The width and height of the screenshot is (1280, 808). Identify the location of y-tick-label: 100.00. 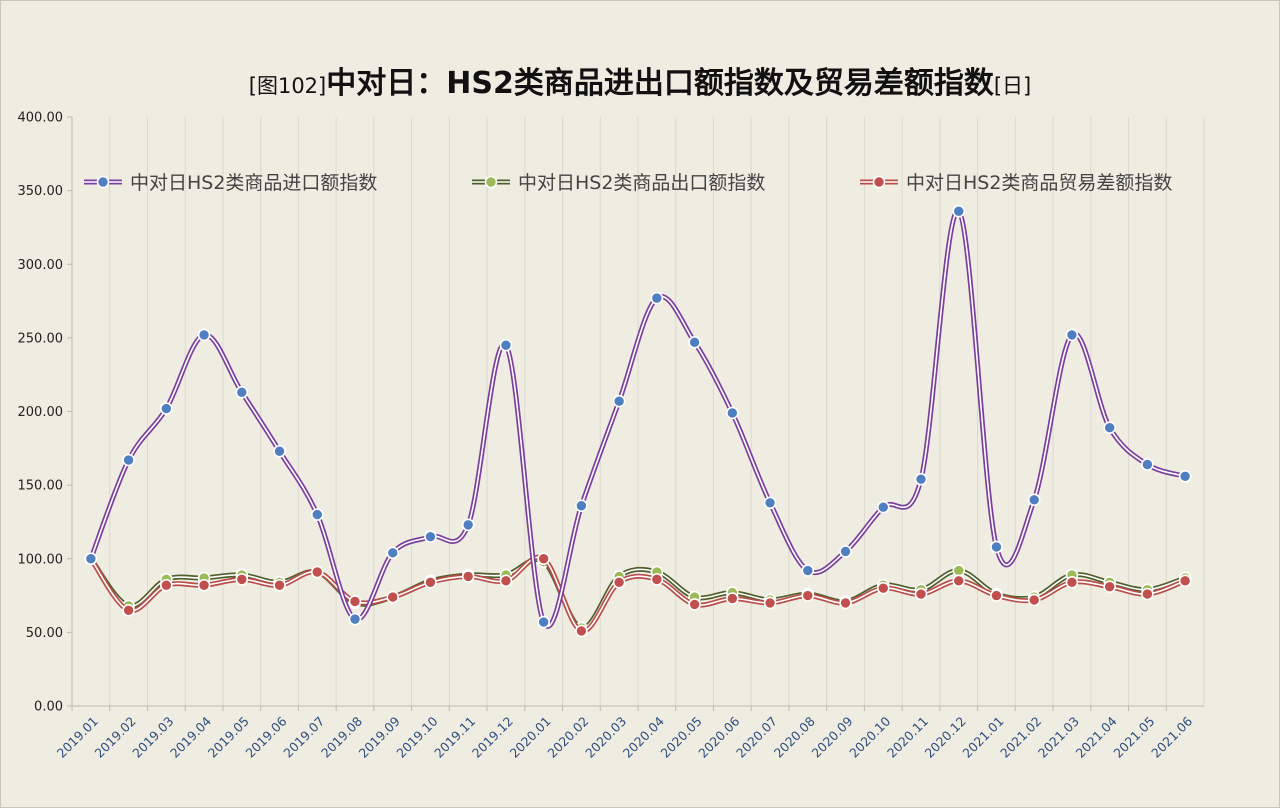
(41, 559).